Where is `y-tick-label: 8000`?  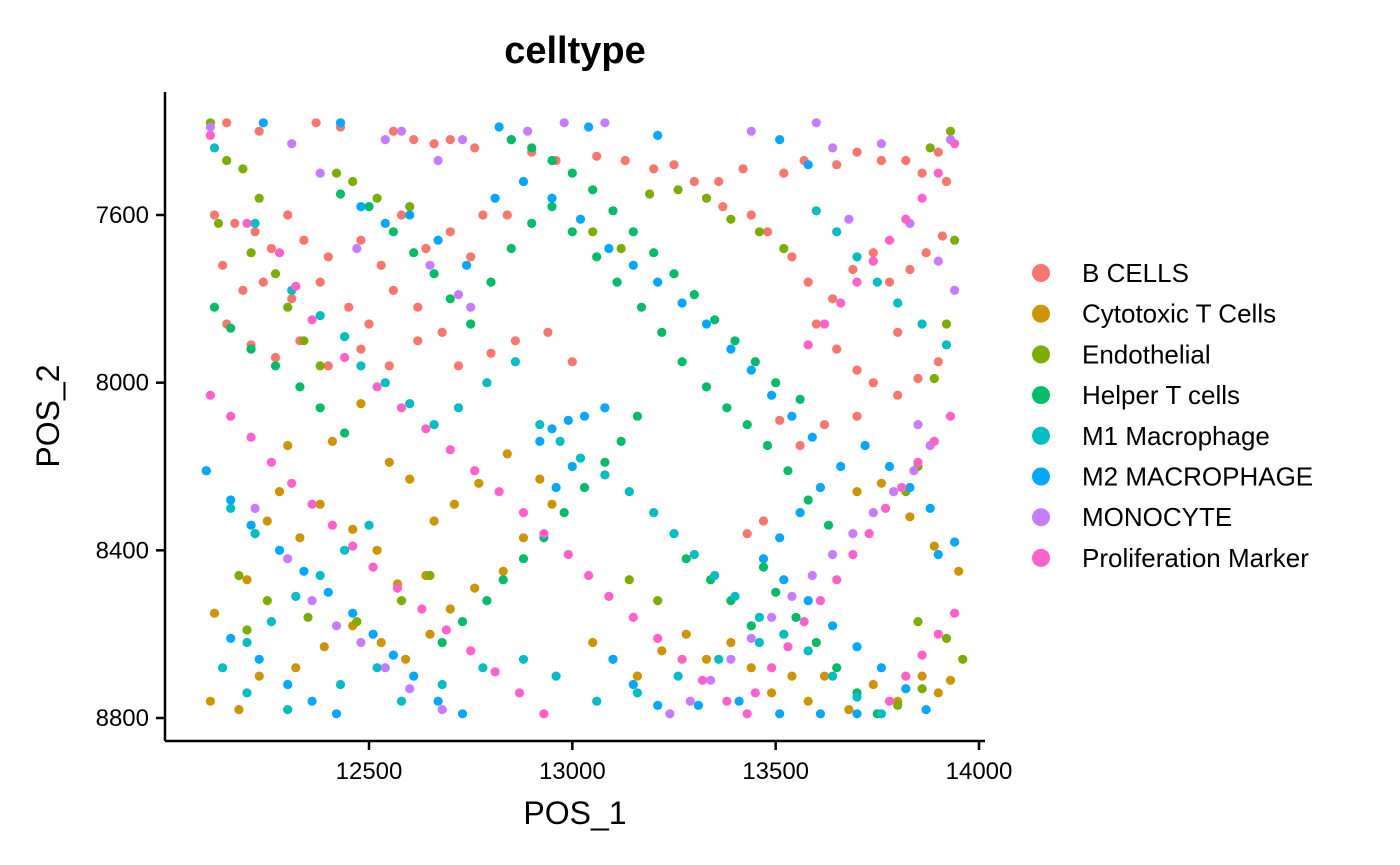
y-tick-label: 8000 is located at coordinates (122, 383).